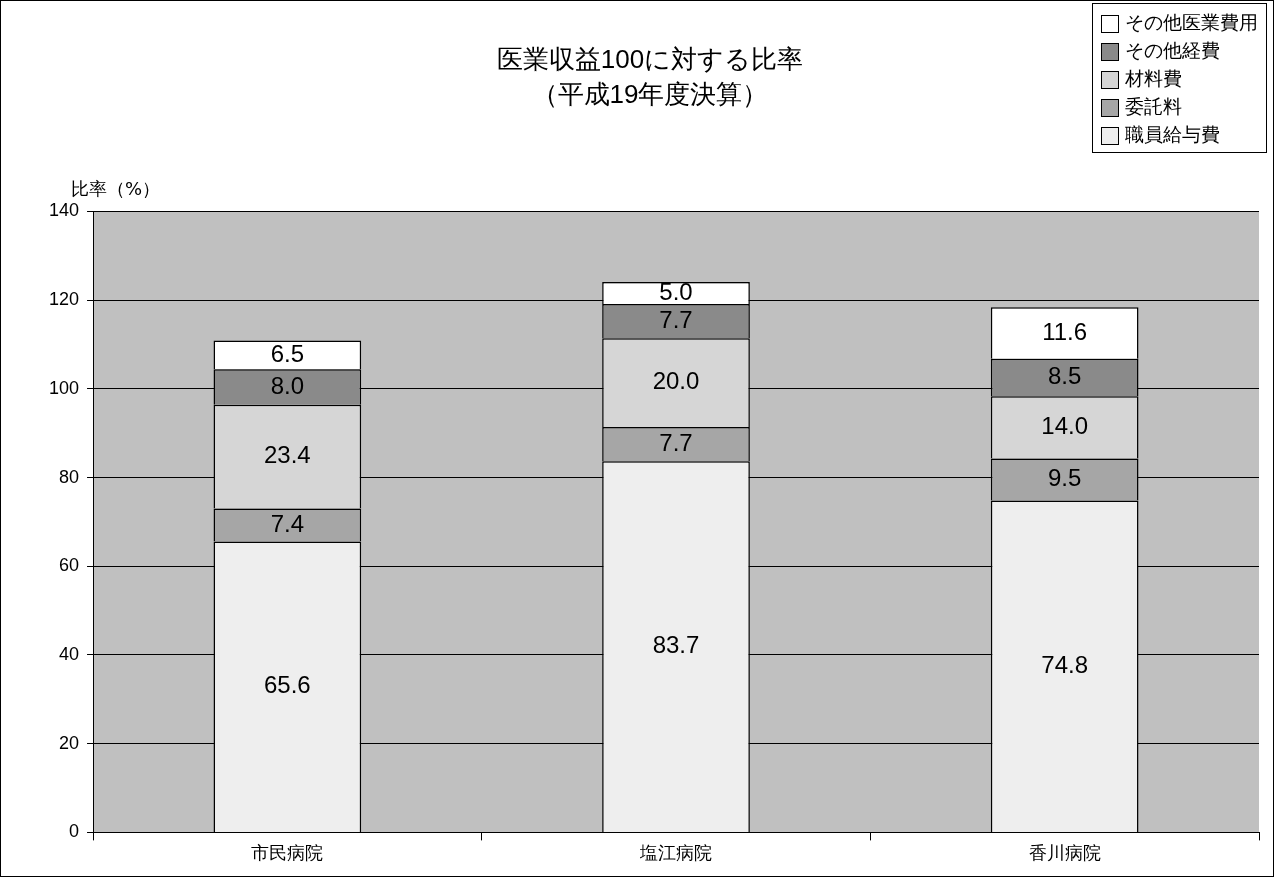 The height and width of the screenshot is (877, 1274). I want to click on data-label: 6.5, so click(287, 353).